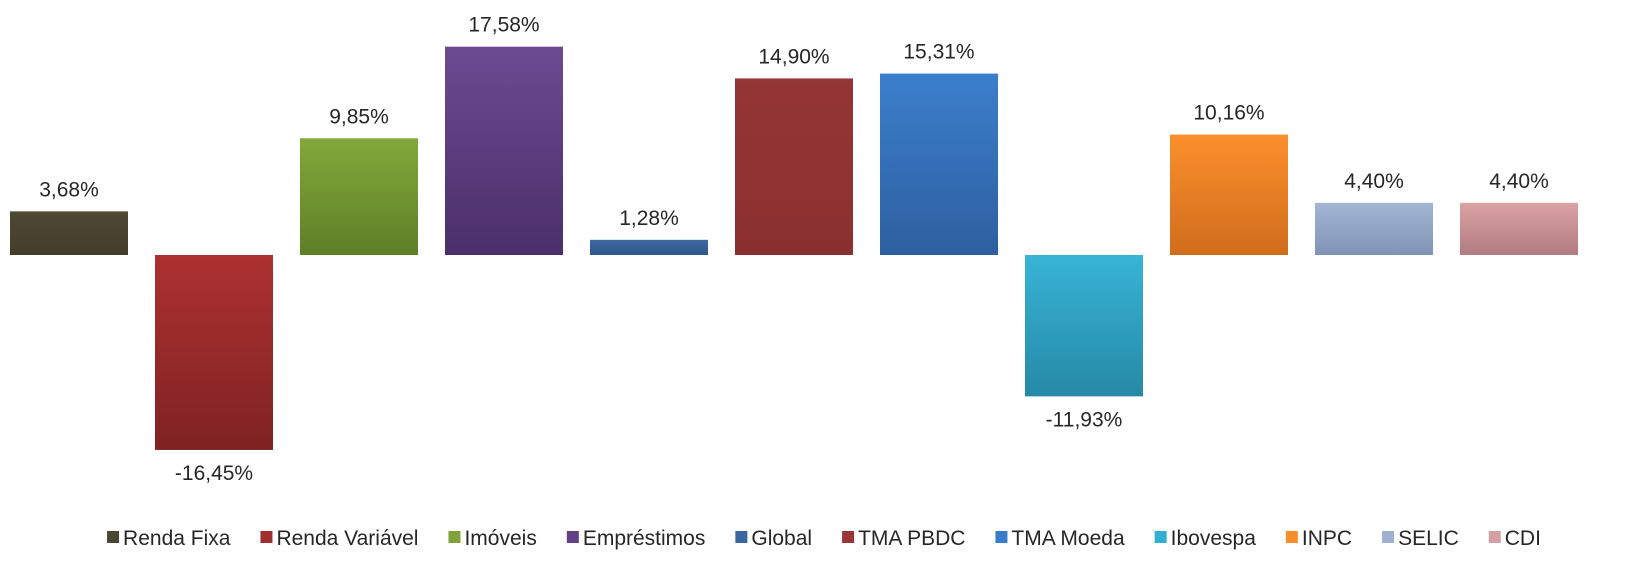  I want to click on bar-imoveis, so click(359, 196).